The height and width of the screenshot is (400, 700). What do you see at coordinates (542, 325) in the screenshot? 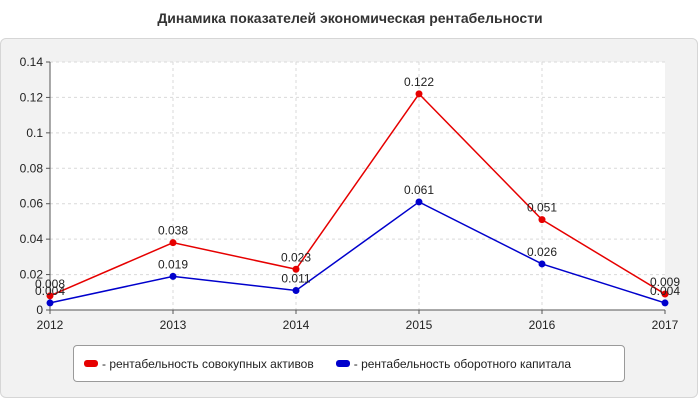
I see `x-tick-label: 2016` at bounding box center [542, 325].